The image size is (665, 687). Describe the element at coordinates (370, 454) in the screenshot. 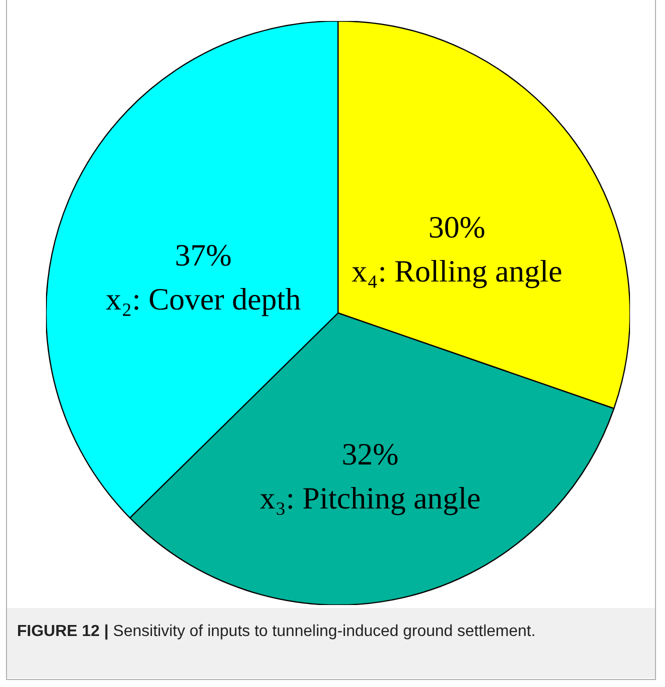

I see `data-label: 32%` at that location.